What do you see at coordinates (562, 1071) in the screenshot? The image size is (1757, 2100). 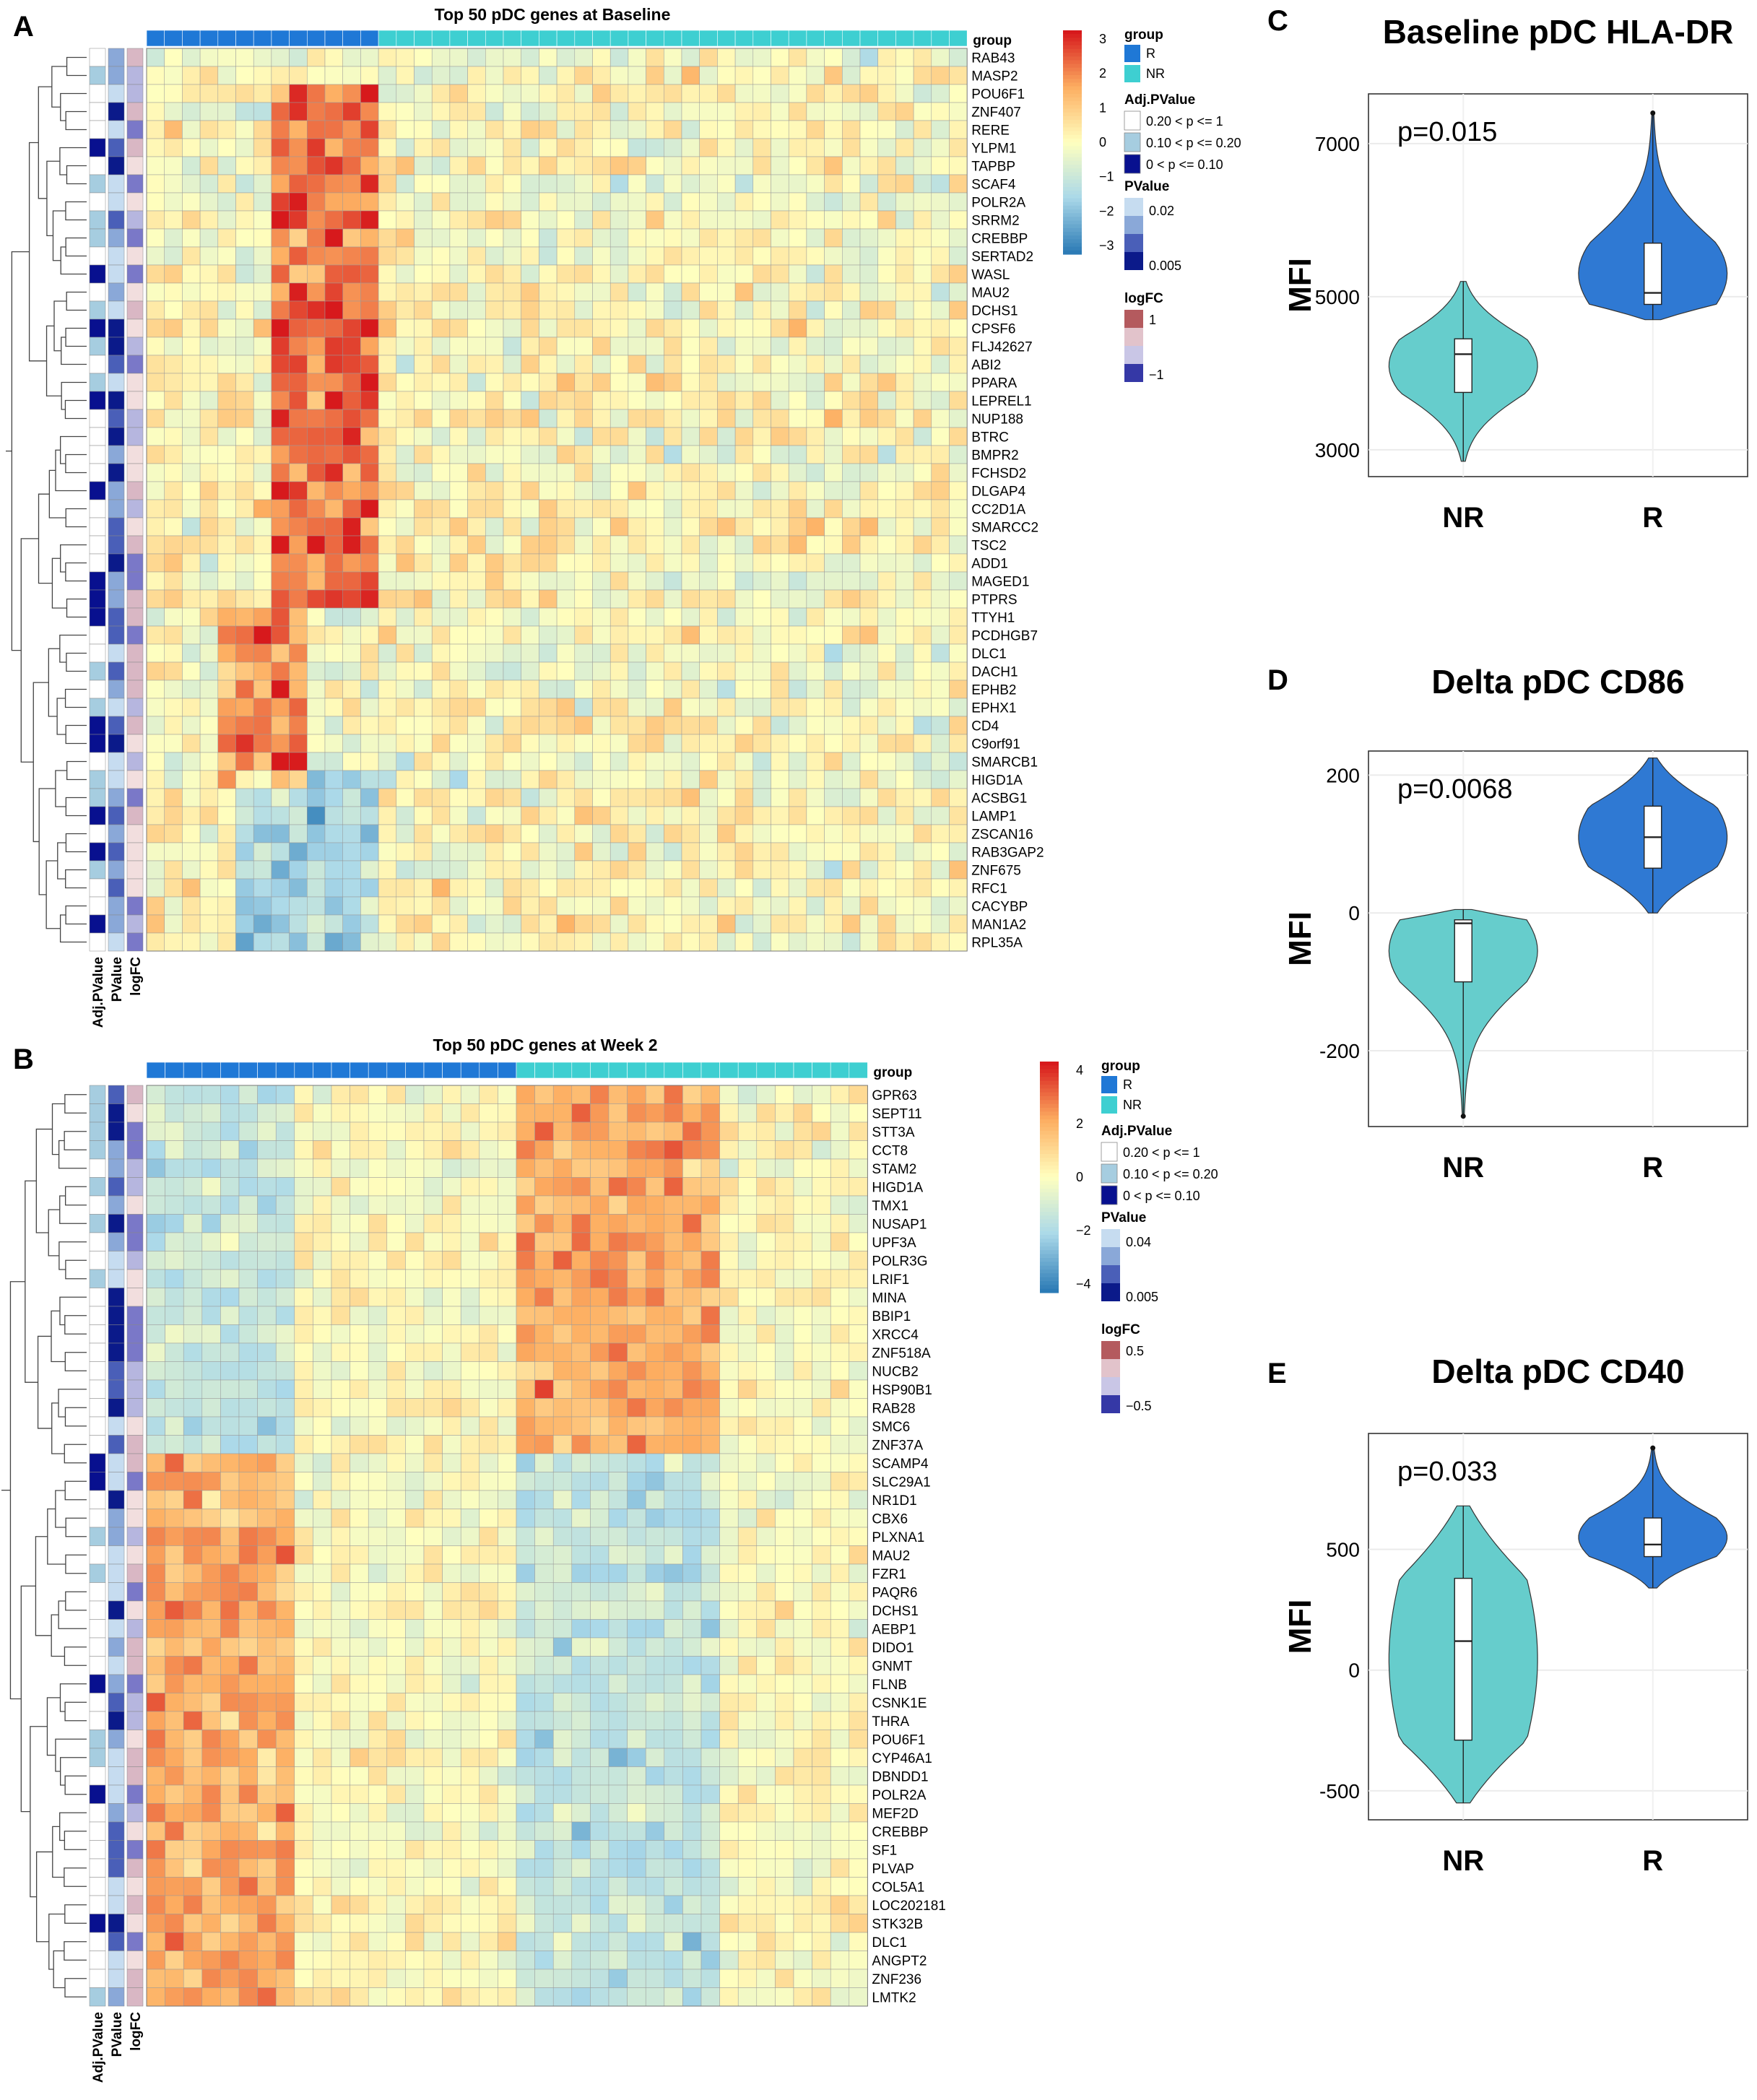 I see `group-annotation-cell` at bounding box center [562, 1071].